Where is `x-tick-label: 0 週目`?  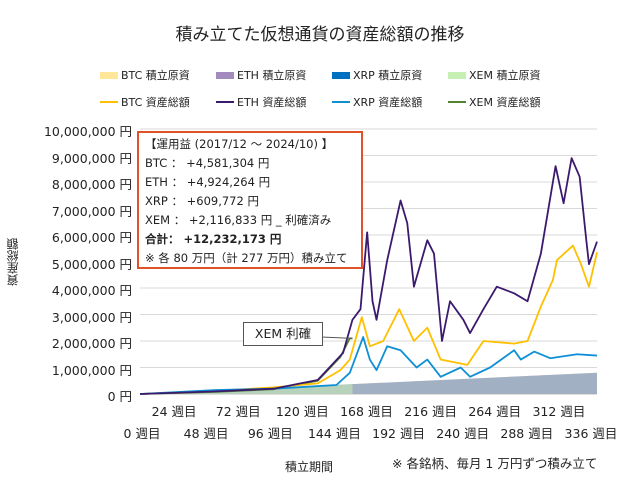 x-tick-label: 0 週目 is located at coordinates (142, 433).